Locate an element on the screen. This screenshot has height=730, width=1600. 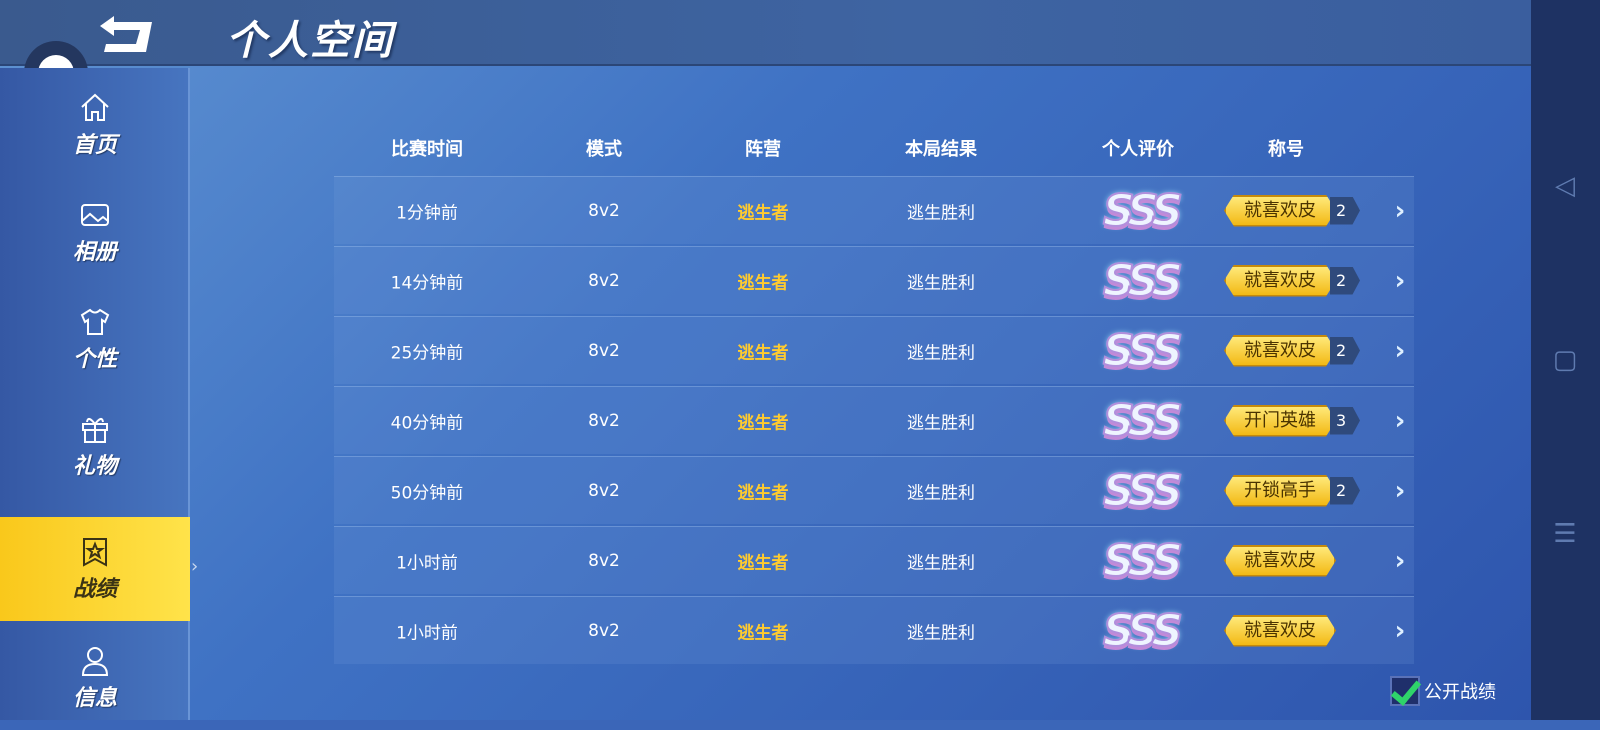
match-time: 14分钟前 is located at coordinates (427, 283).